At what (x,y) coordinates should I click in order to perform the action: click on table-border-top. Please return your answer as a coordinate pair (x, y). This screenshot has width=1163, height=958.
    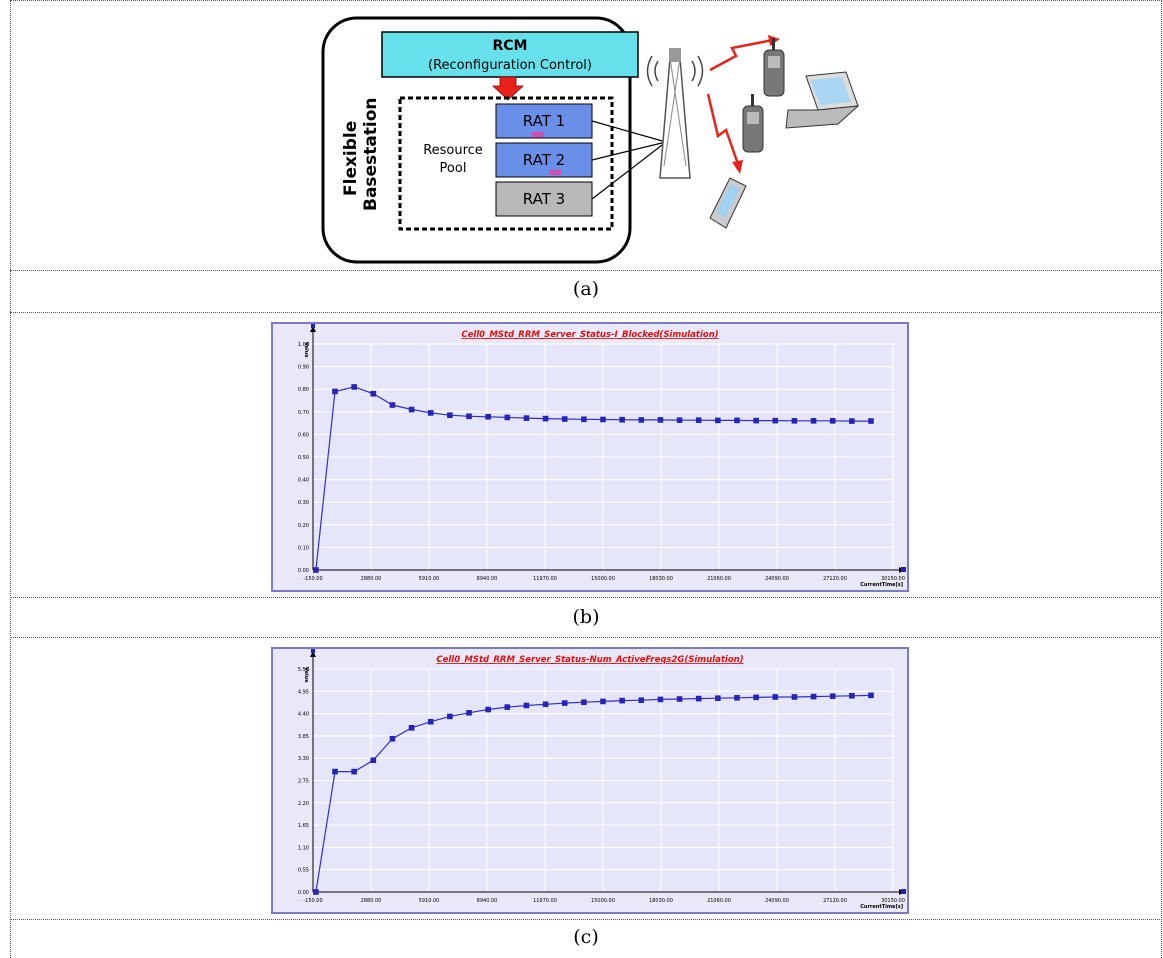
    Looking at the image, I should click on (586, 0).